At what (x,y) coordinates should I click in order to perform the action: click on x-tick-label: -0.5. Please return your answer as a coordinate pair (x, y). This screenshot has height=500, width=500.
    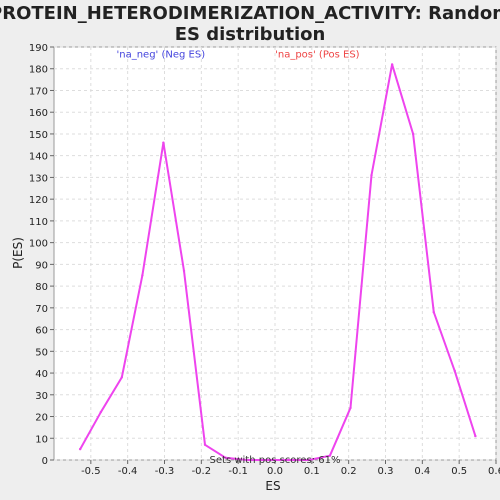
    Looking at the image, I should click on (91, 471).